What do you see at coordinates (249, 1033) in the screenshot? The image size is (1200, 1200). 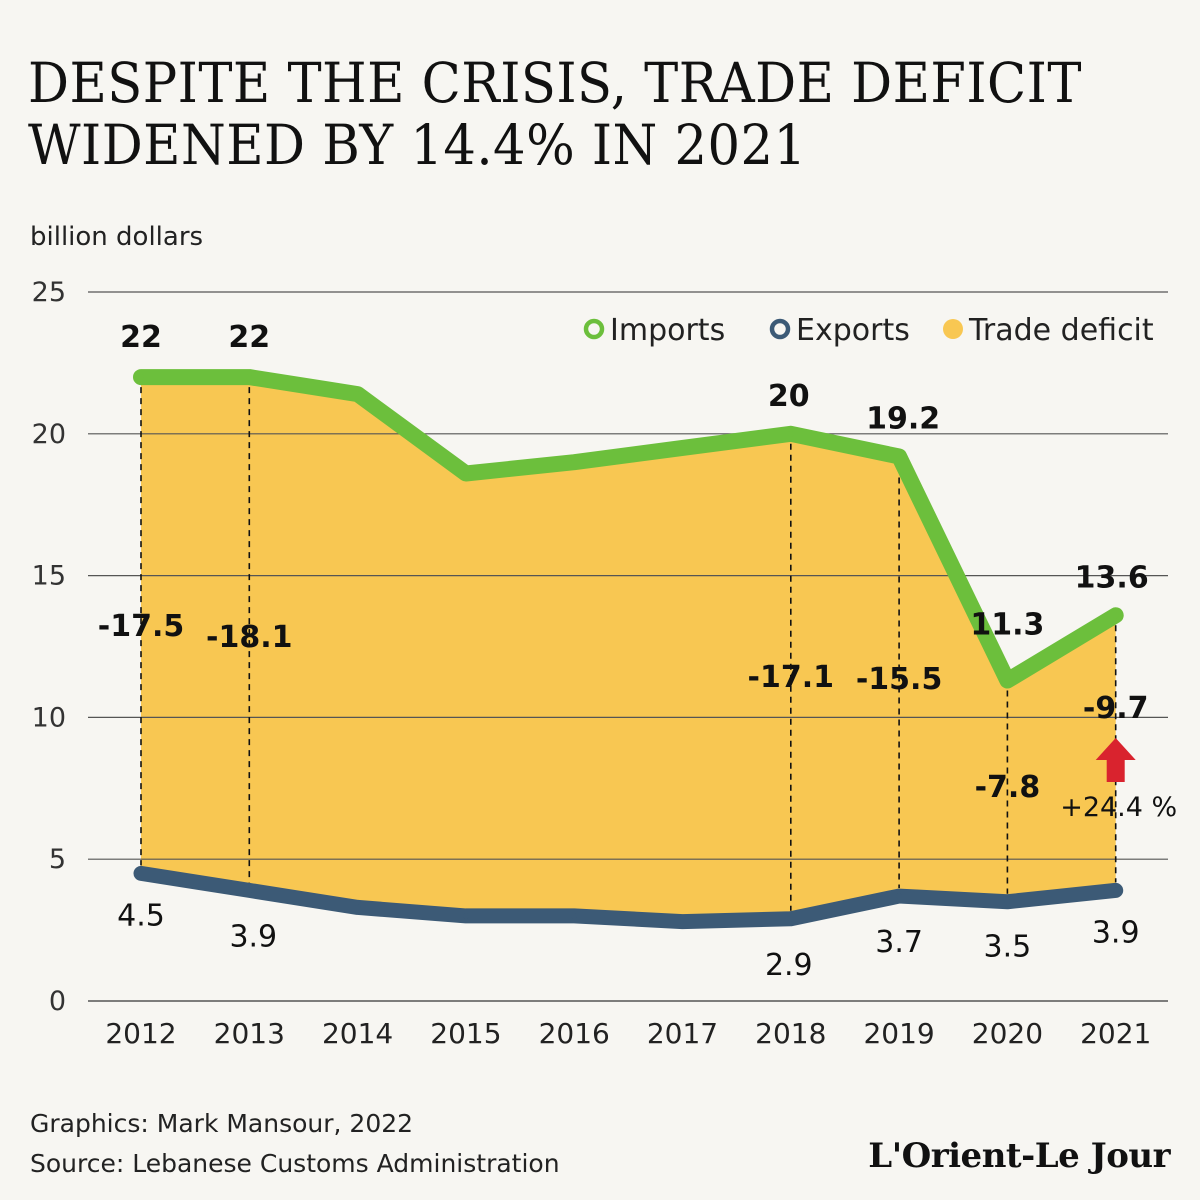 I see `x-tick-2013: 2013` at bounding box center [249, 1033].